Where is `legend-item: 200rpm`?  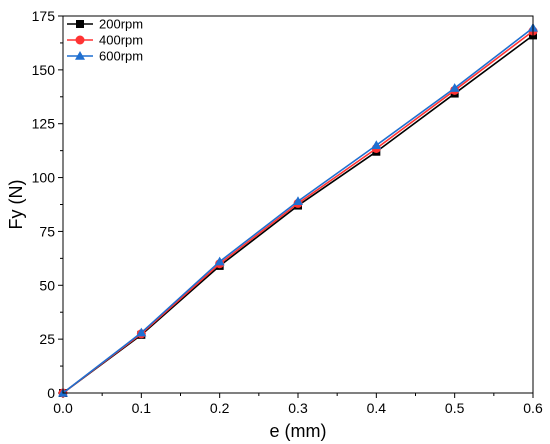
legend-item: 200rpm is located at coordinates (105, 24).